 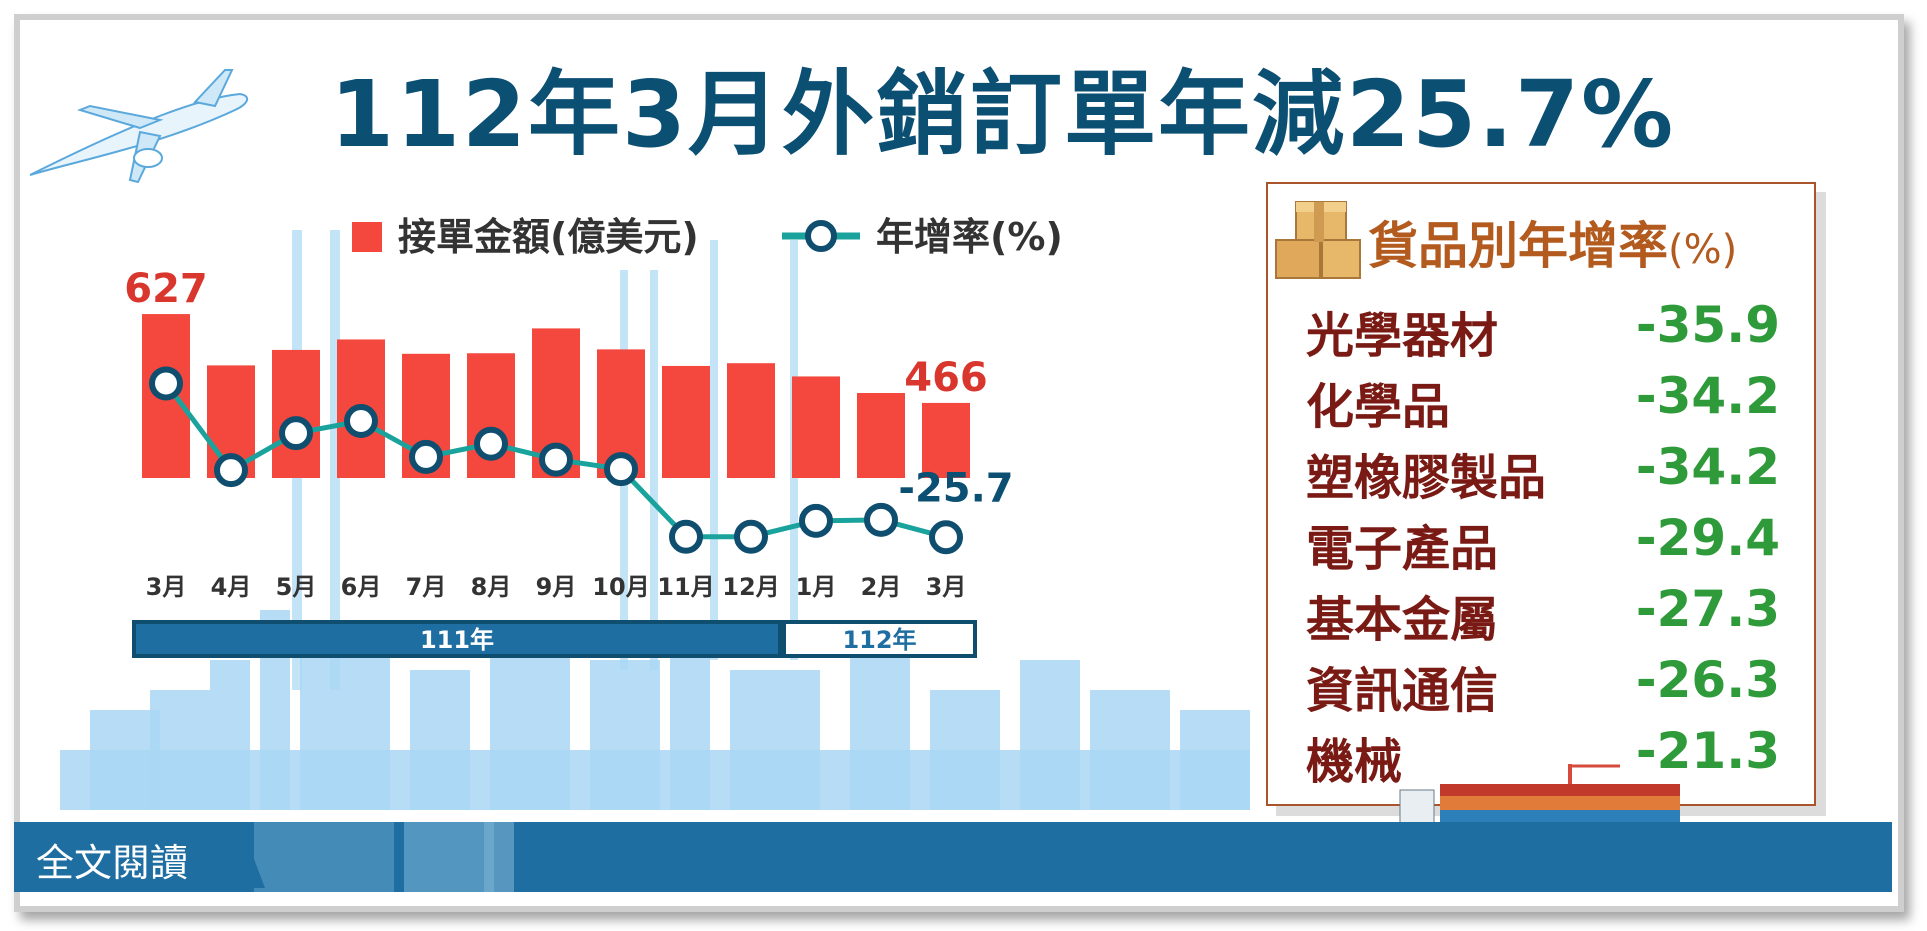 What do you see at coordinates (1541, 614) in the screenshot?
I see `goods-row: 基本金屬 -27.3` at bounding box center [1541, 614].